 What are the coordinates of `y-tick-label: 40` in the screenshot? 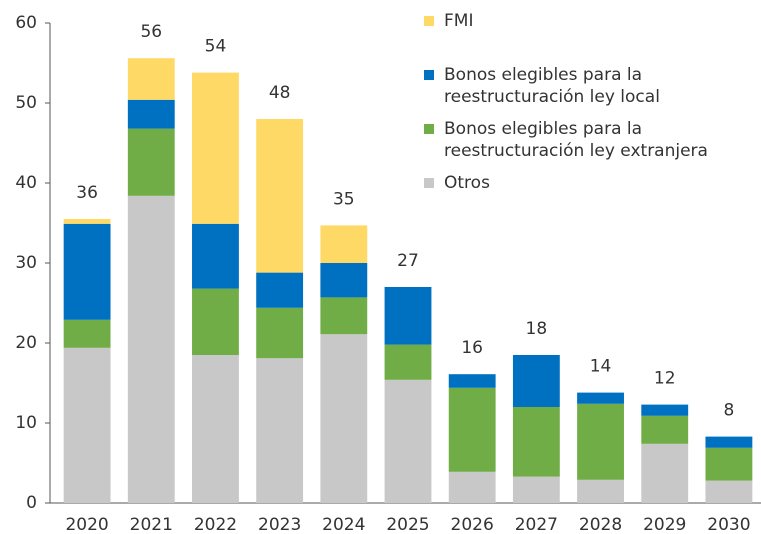 It's located at (26, 183).